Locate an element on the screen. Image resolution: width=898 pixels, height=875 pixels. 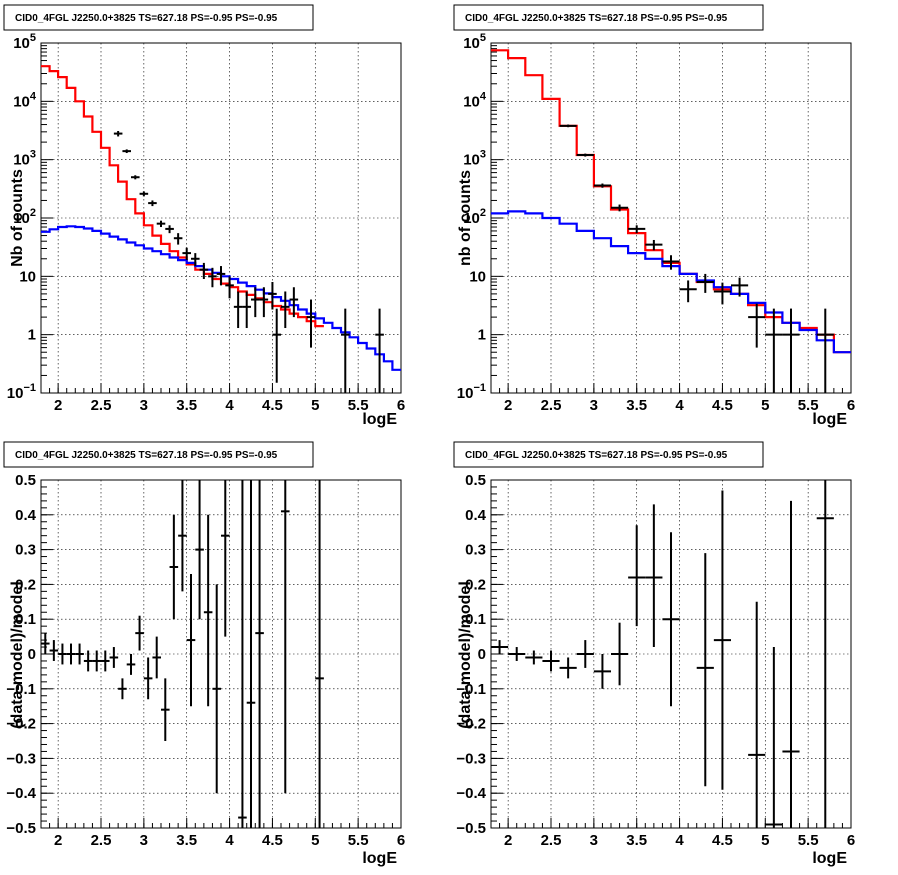
x-tick-label: 2.5 is located at coordinates (551, 840).